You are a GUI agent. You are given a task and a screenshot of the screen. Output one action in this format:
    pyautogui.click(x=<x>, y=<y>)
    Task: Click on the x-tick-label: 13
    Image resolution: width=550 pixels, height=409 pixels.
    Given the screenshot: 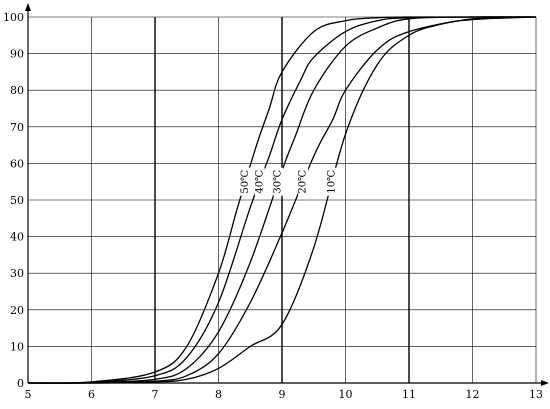 What is the action you would take?
    pyautogui.click(x=536, y=394)
    